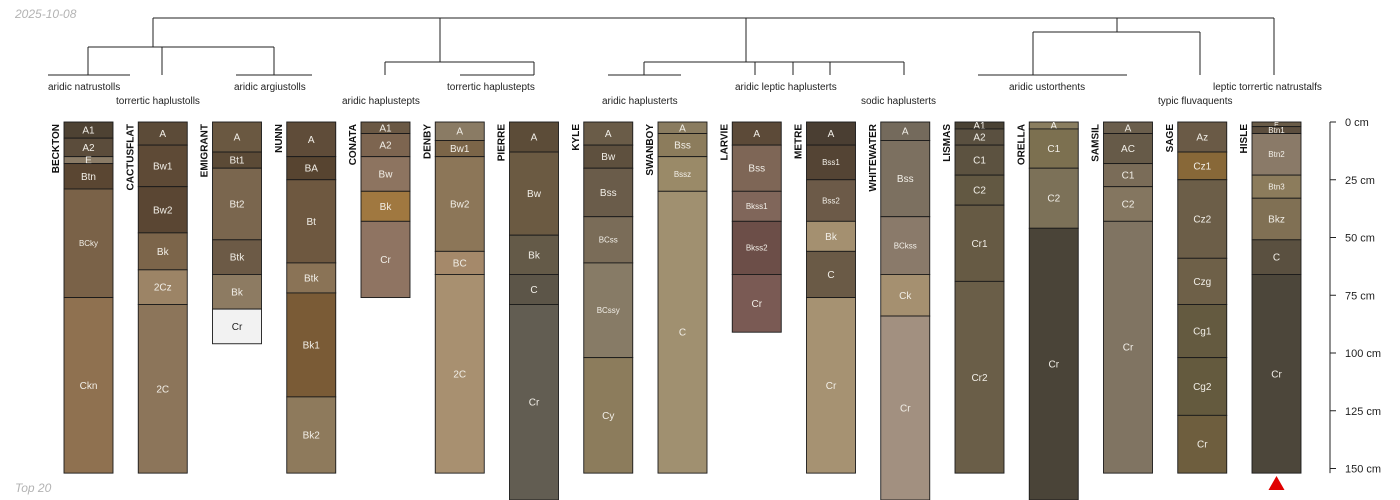 Image resolution: width=1400 pixels, height=500 pixels. I want to click on group-label: torrertic haplustolls, so click(158, 101).